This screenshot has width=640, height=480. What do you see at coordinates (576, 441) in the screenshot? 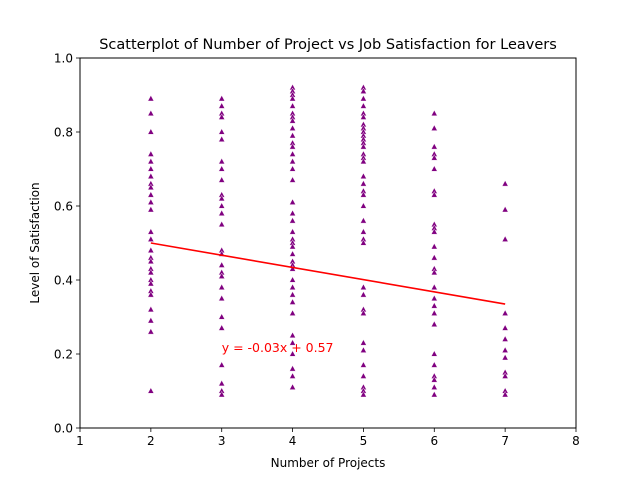
I see `x-tick-label: 8` at bounding box center [576, 441].